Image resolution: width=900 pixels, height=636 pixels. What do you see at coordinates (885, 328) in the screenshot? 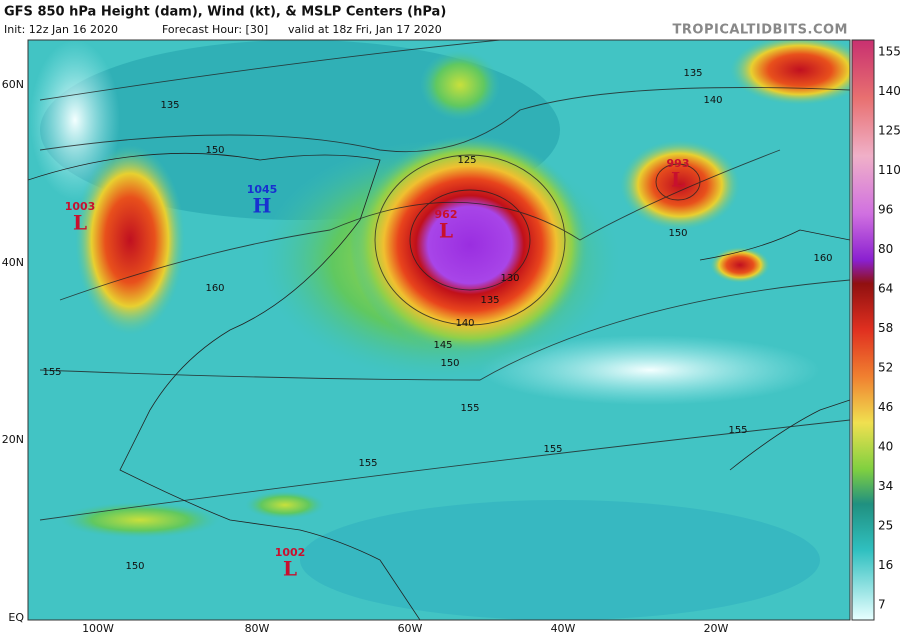
I see `colorbar-label: 58` at bounding box center [885, 328].